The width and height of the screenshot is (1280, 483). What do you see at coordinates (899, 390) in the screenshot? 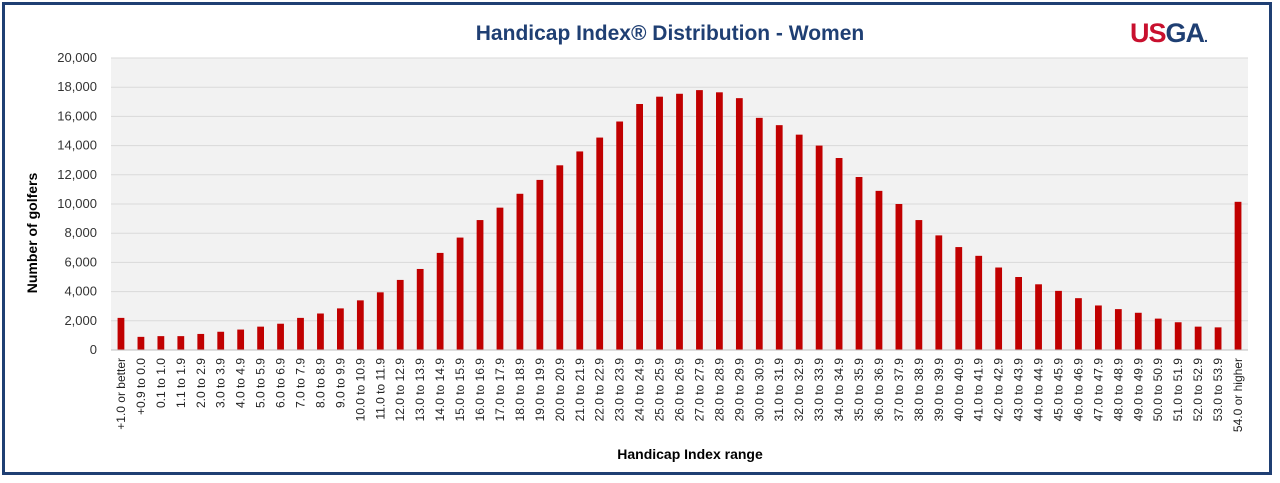
I see `x-tick-label: 37.0 to 37.9` at bounding box center [899, 390].